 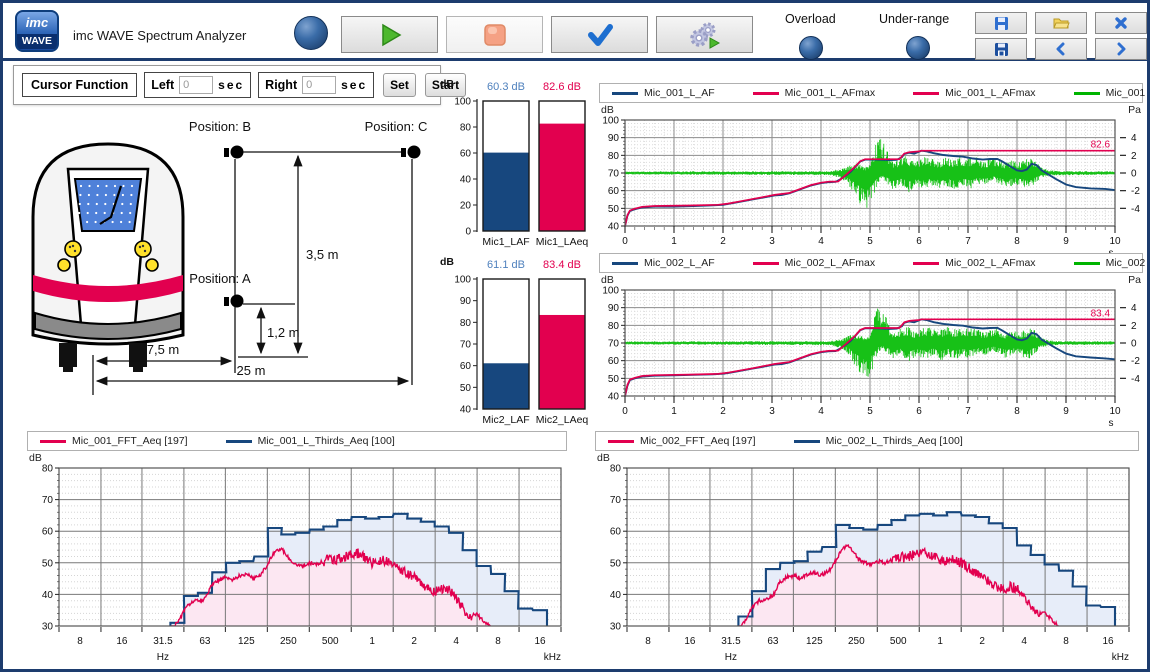 I want to click on set-button: Set, so click(x=399, y=85).